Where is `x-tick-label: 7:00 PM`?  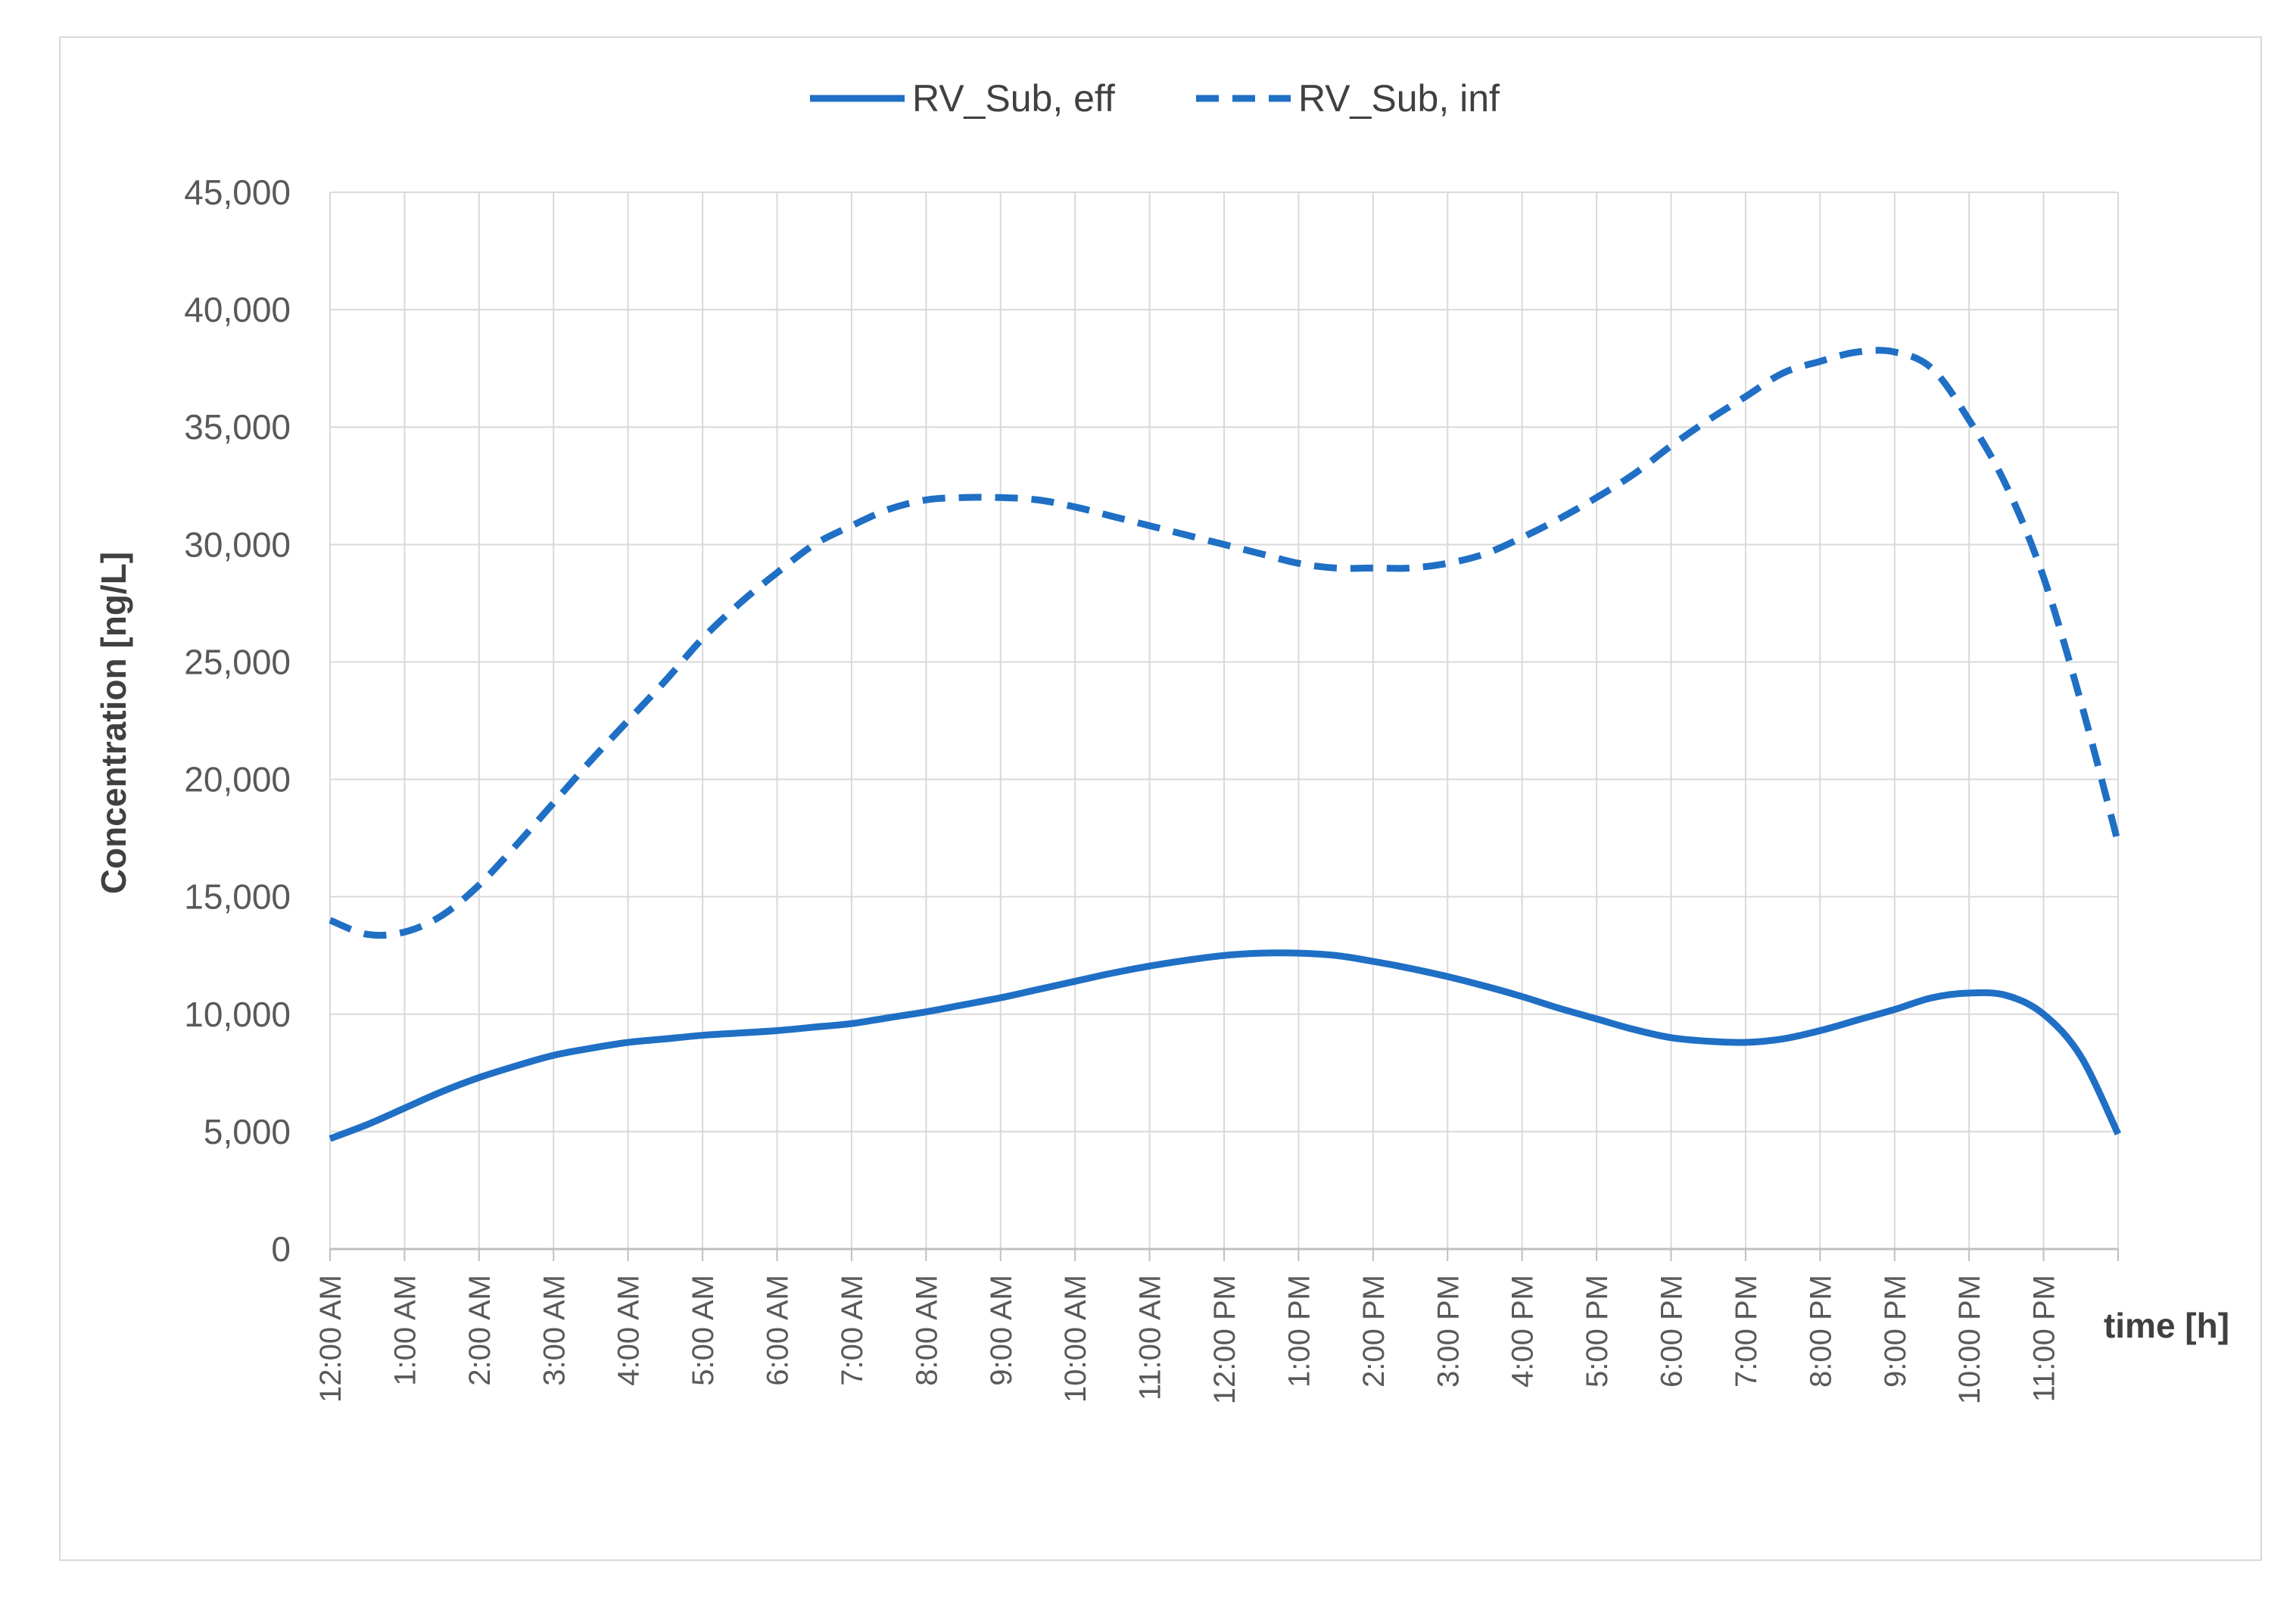 x-tick-label: 7:00 PM is located at coordinates (1746, 1331).